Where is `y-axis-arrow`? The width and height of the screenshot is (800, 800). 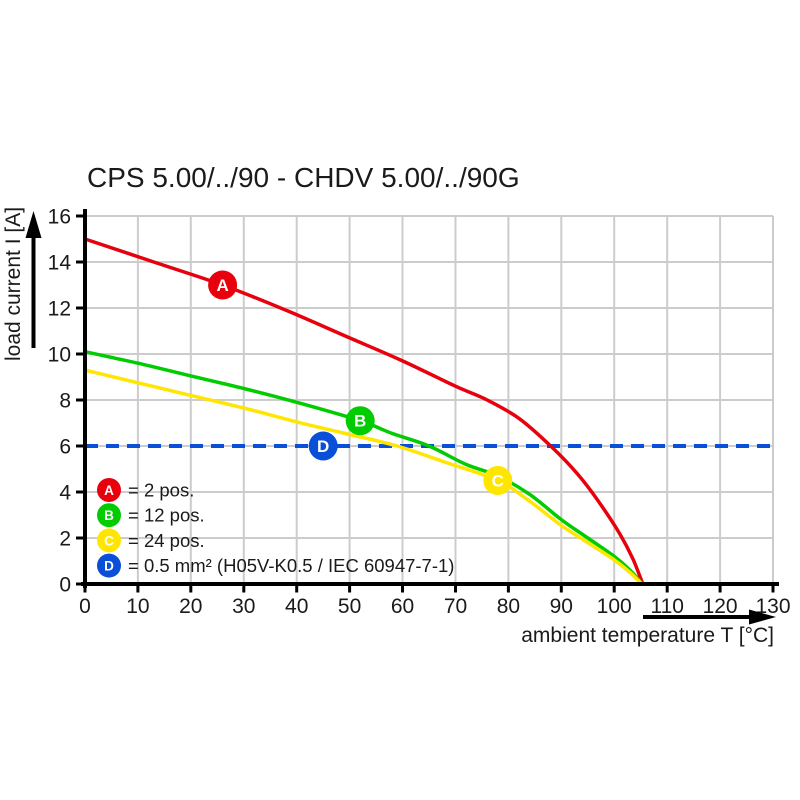 y-axis-arrow is located at coordinates (33, 279).